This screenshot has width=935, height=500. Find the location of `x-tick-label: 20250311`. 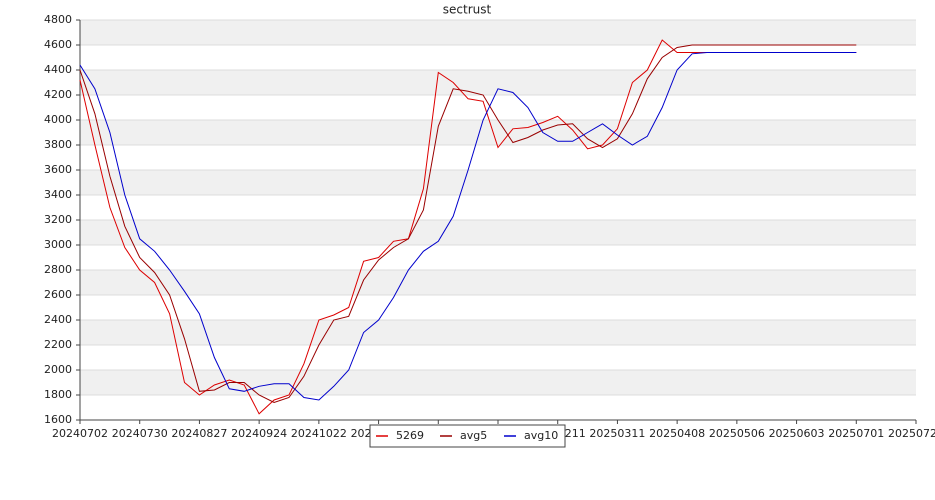

x-tick-label: 20250311 is located at coordinates (617, 433).